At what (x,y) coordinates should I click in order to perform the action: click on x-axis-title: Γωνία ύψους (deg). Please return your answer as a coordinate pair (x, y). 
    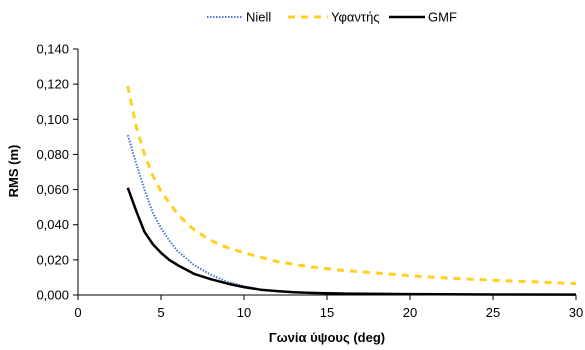
    Looking at the image, I should click on (327, 337).